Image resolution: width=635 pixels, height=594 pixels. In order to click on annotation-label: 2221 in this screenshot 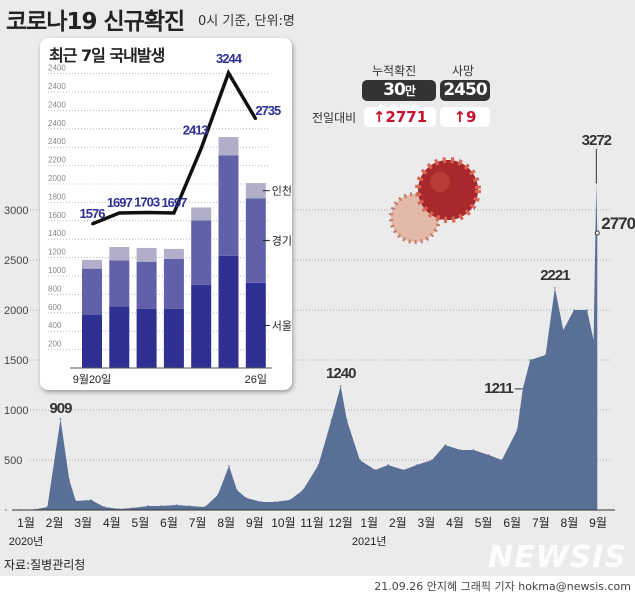, I will do `click(555, 275)`.